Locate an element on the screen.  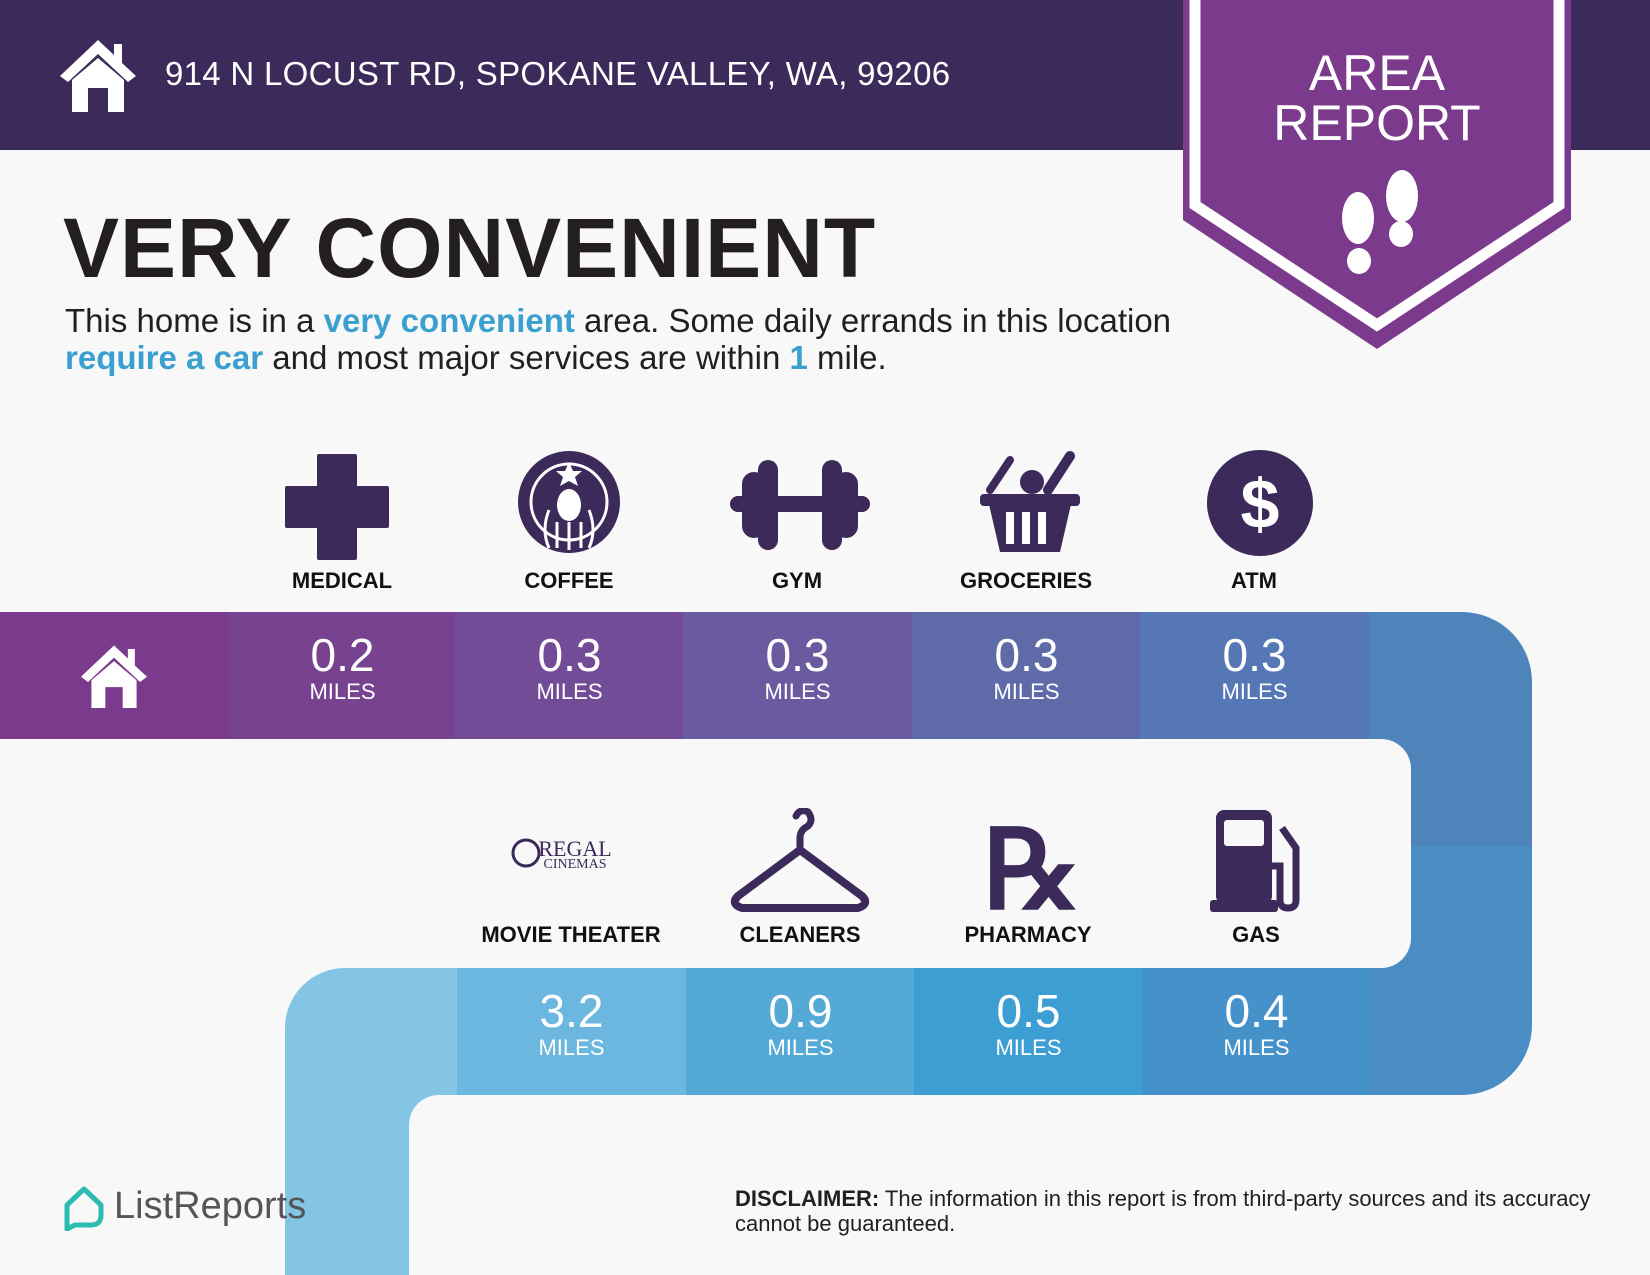
hanger-icon is located at coordinates (800, 860).